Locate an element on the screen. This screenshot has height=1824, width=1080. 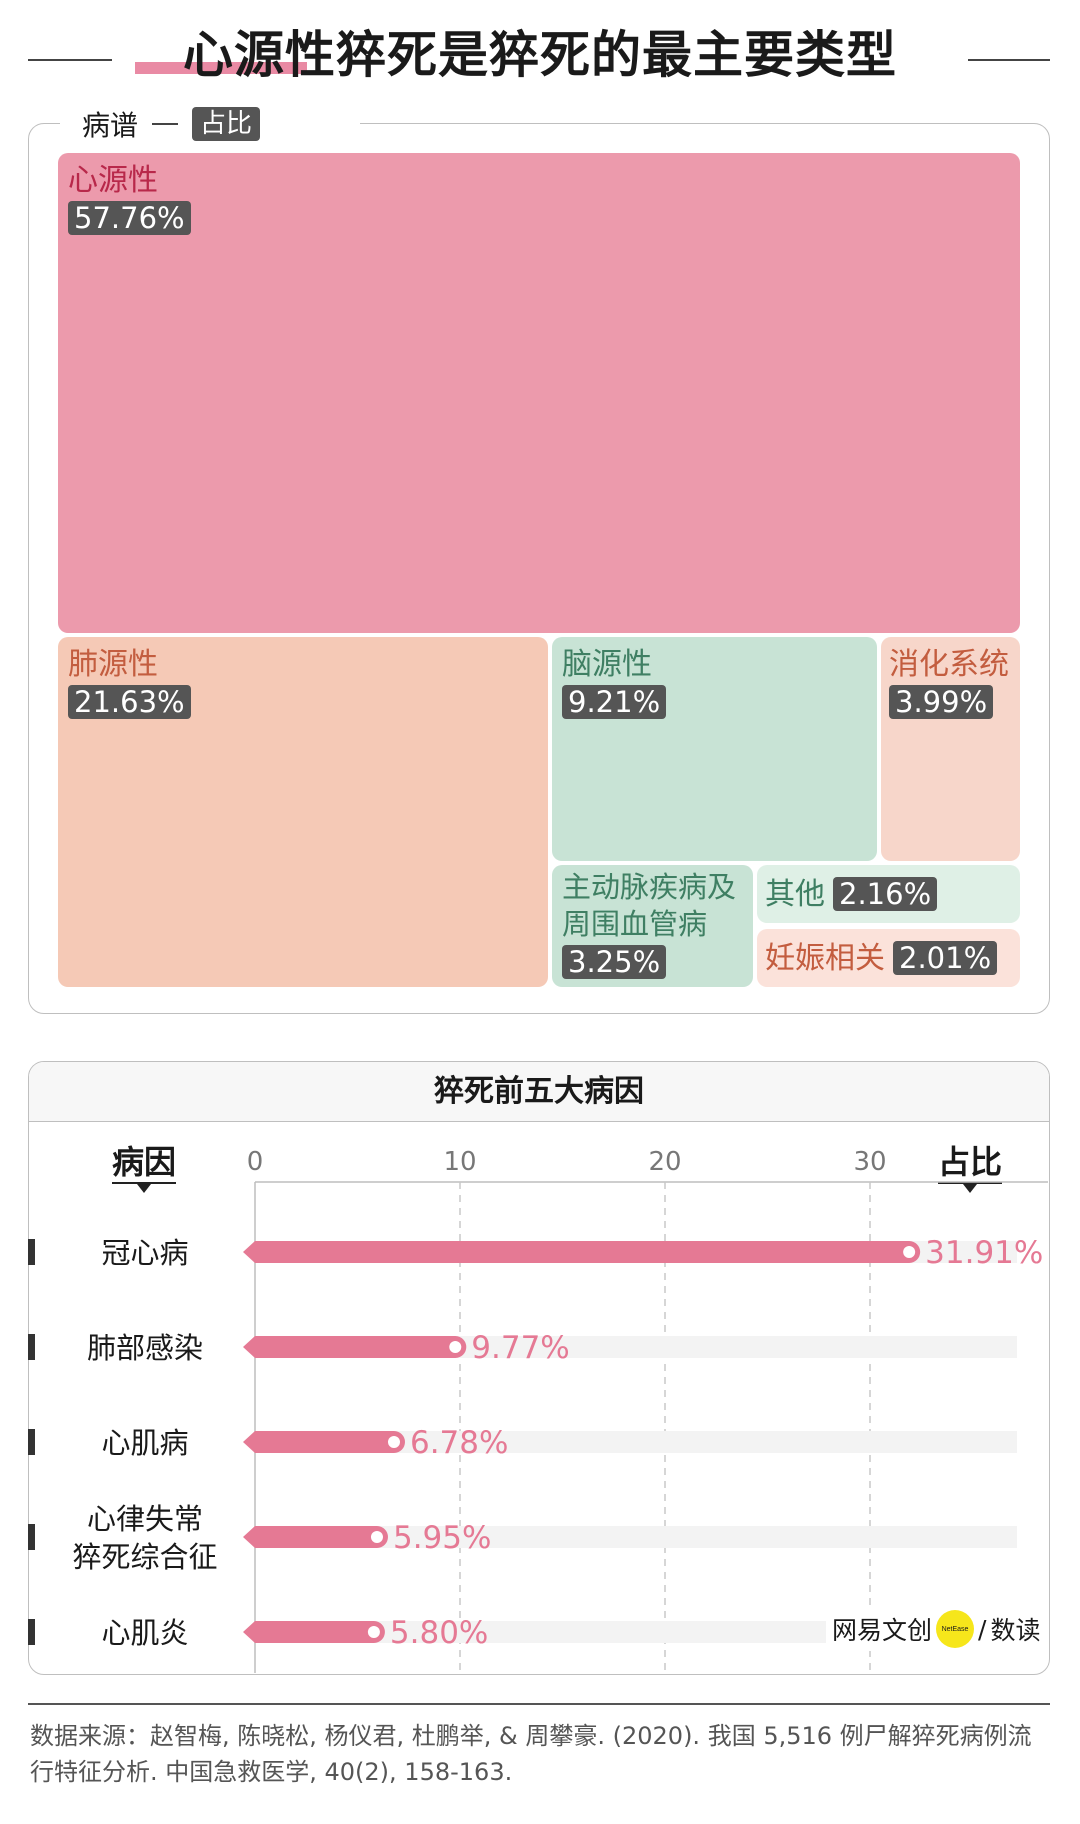
column-header-cause: 病因 is located at coordinates (144, 1167).